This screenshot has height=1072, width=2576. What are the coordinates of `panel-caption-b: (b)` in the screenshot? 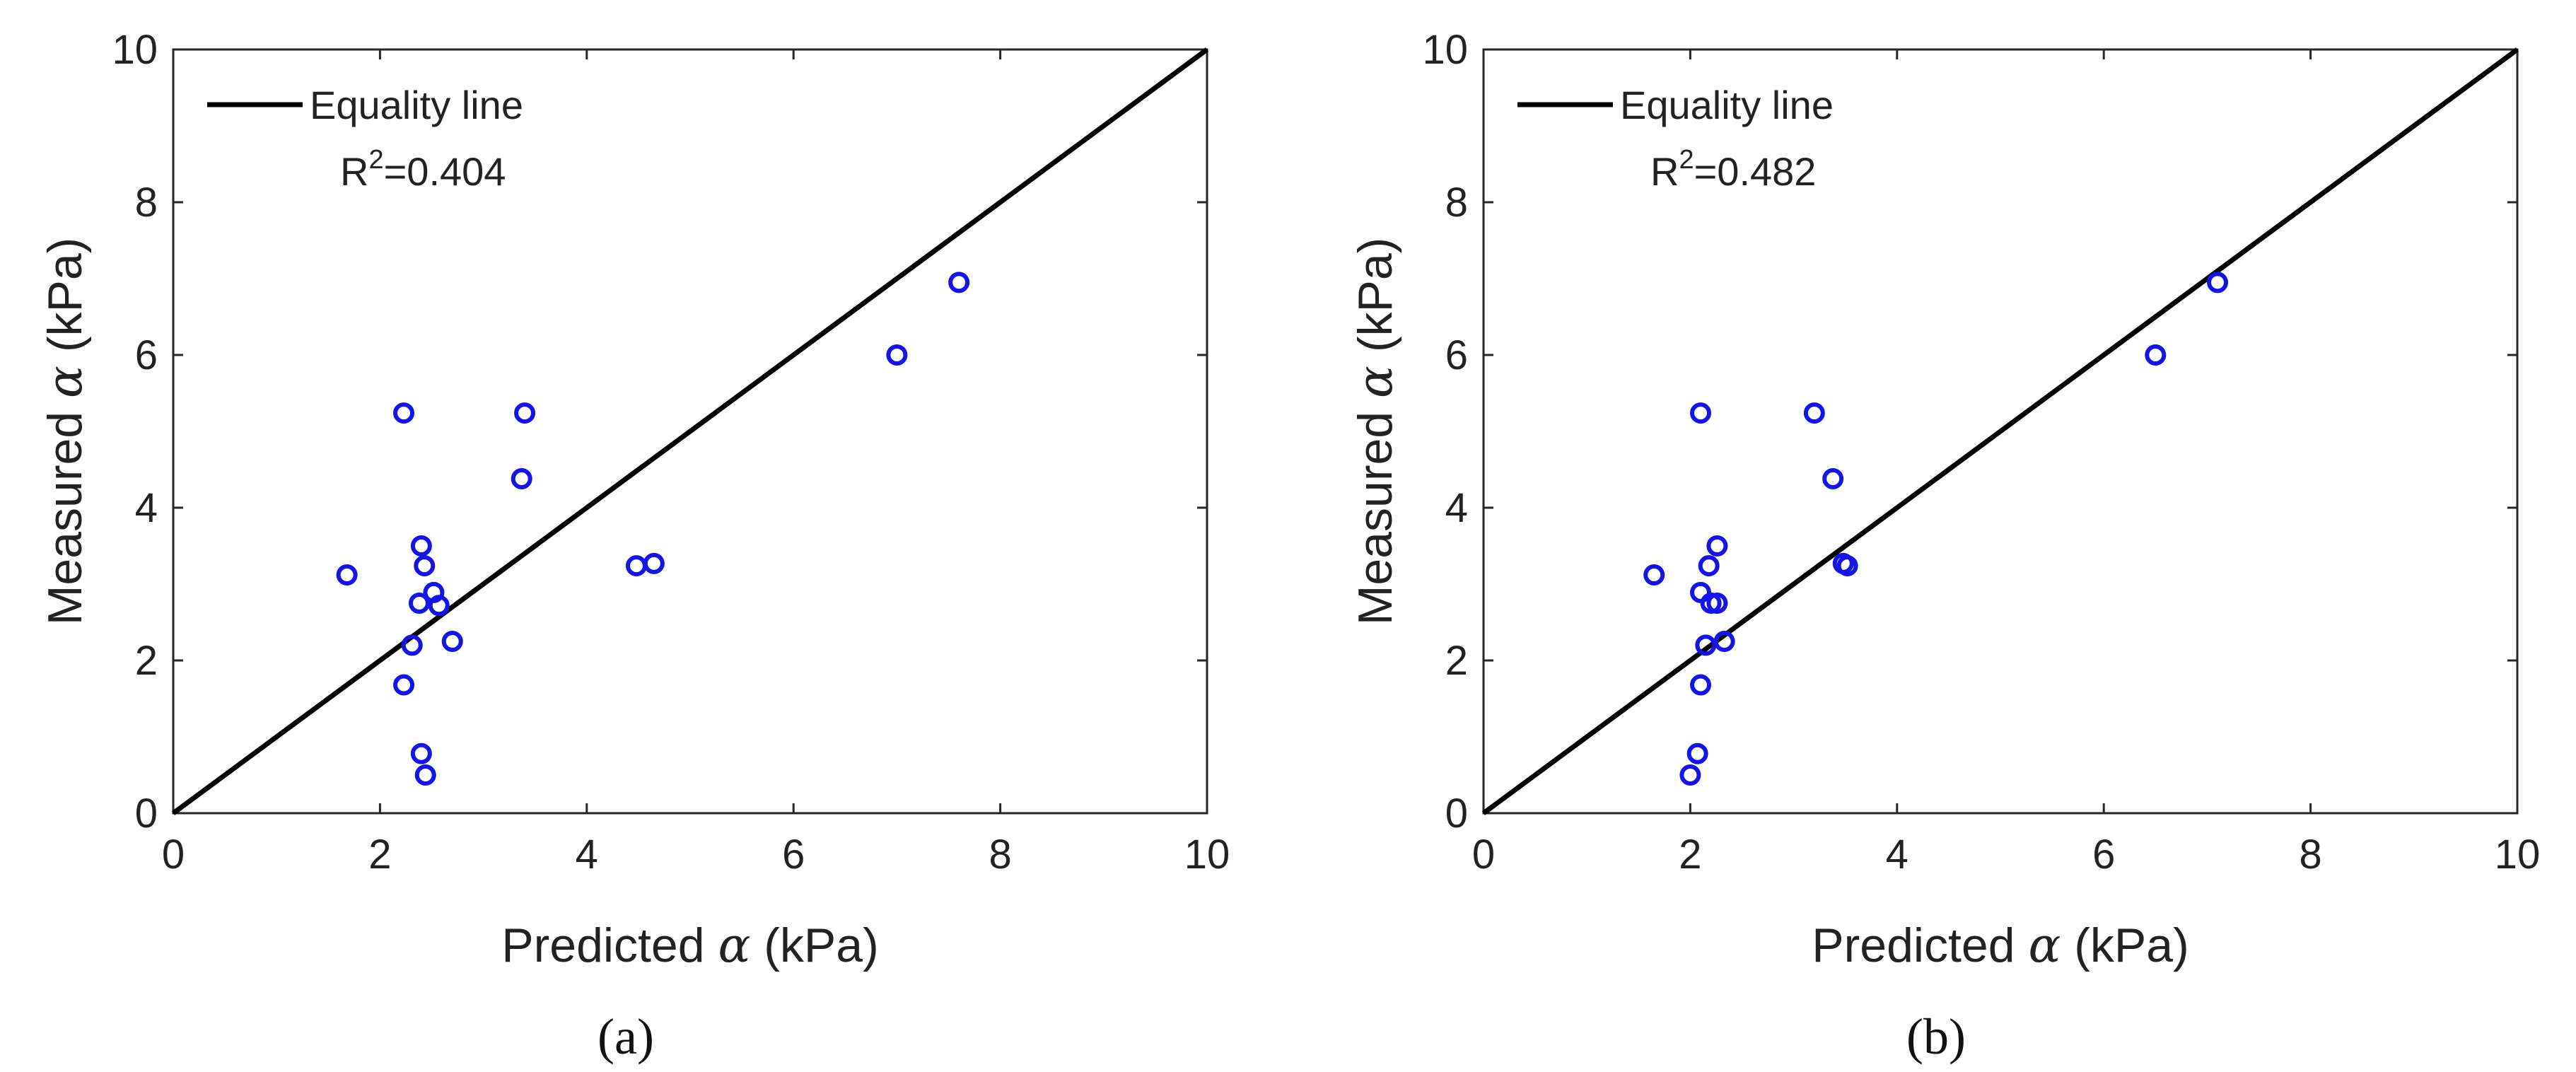 It's located at (1936, 1036).